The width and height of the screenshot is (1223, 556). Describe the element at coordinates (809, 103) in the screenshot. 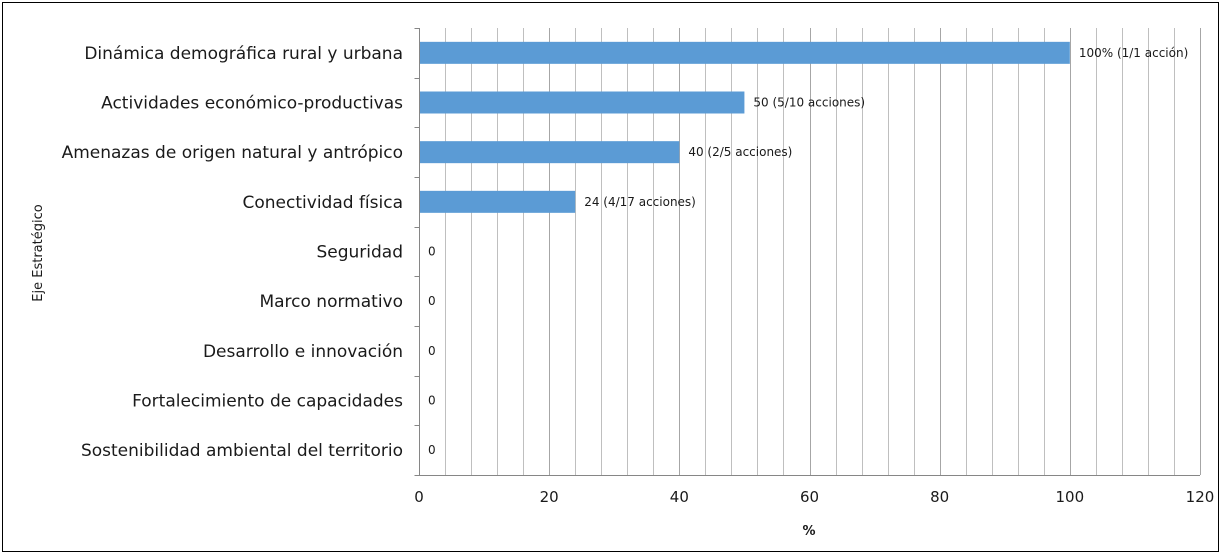

I see `data-label: 50 (5/10 acciones)` at that location.